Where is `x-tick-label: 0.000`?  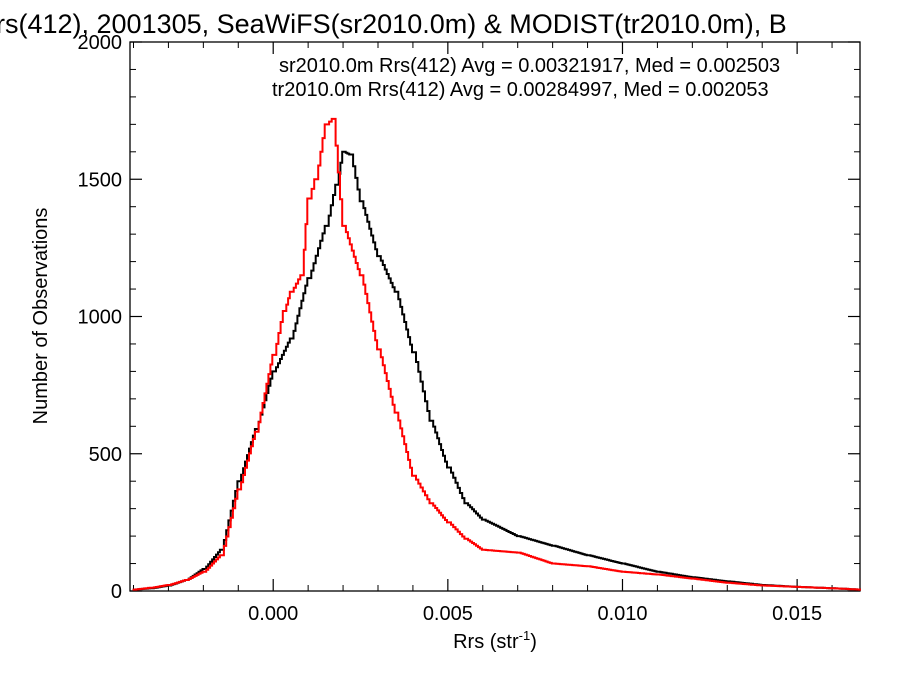 x-tick-label: 0.000 is located at coordinates (273, 614).